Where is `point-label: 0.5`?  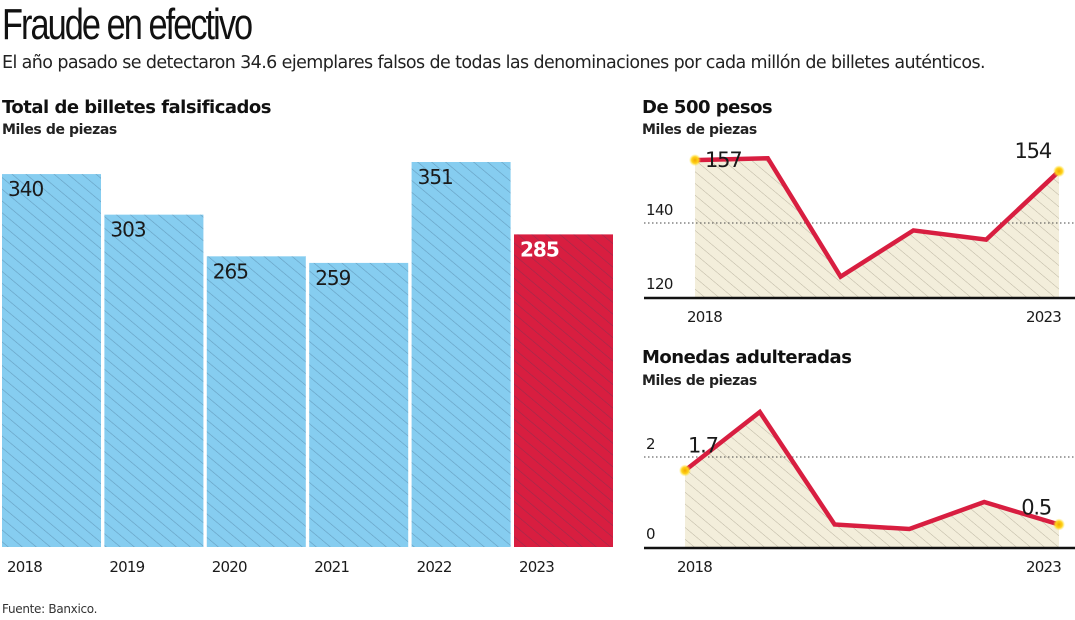
point-label: 0.5 is located at coordinates (1036, 508).